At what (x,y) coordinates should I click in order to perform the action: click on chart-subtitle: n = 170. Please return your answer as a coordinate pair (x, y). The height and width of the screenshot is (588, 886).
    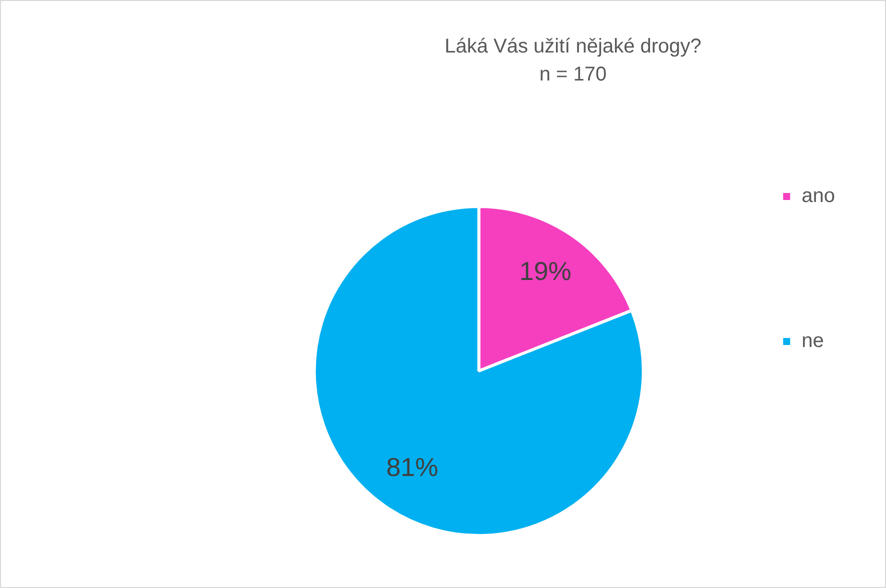
    Looking at the image, I should click on (573, 75).